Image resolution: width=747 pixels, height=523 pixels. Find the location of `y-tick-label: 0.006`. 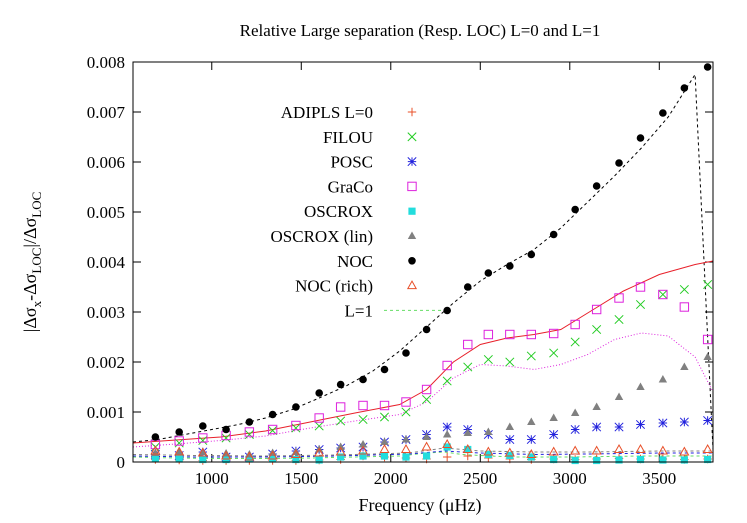

y-tick-label: 0.006 is located at coordinates (106, 162).